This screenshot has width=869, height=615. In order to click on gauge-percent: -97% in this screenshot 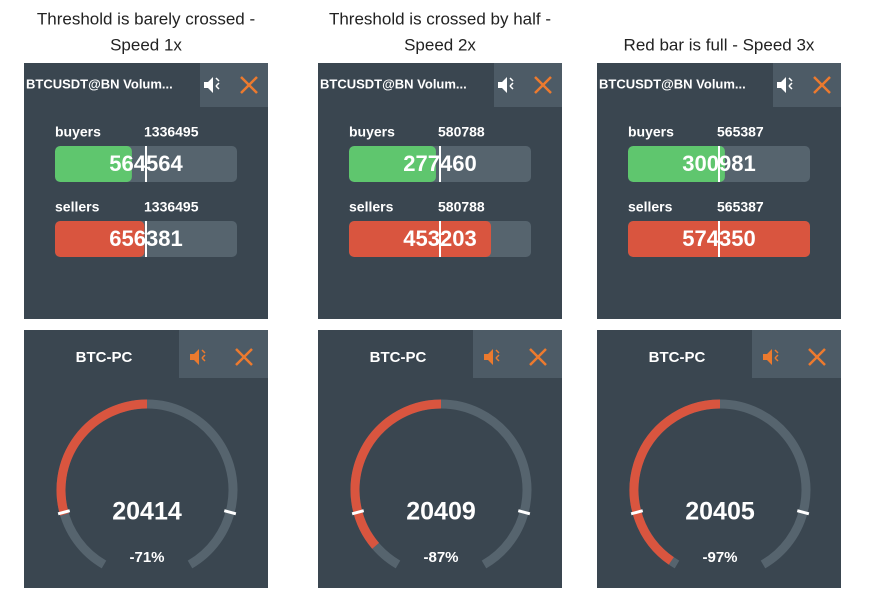, I will do `click(719, 557)`.